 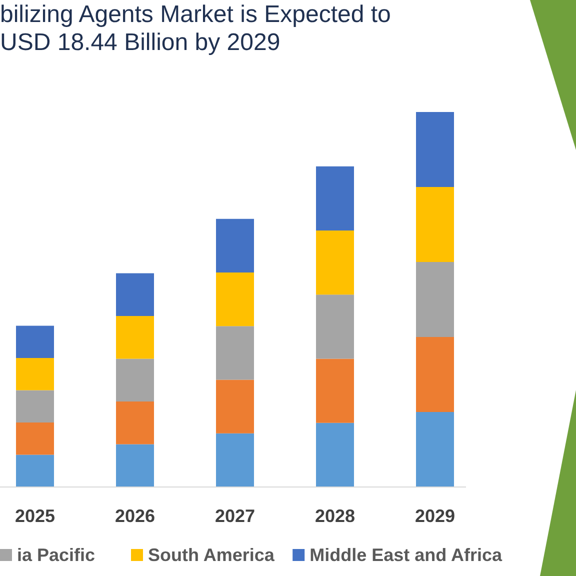 What do you see at coordinates (195, 28) in the screenshot?
I see `chart-title: bilizing Agents Market is Expected to USD 18.44 Billion by 2029` at bounding box center [195, 28].